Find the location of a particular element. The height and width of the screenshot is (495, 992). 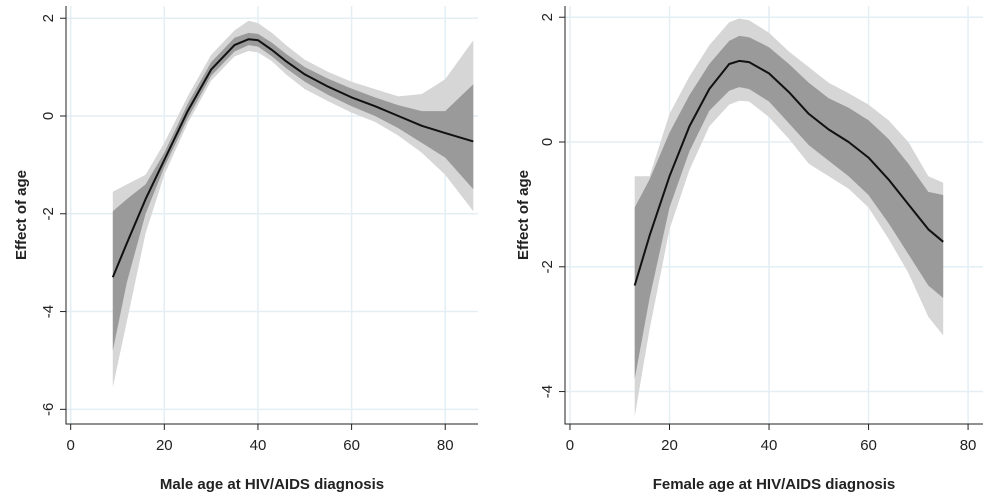

x-axis-title: Female age at HIV/AIDS diagnosis is located at coordinates (774, 484).